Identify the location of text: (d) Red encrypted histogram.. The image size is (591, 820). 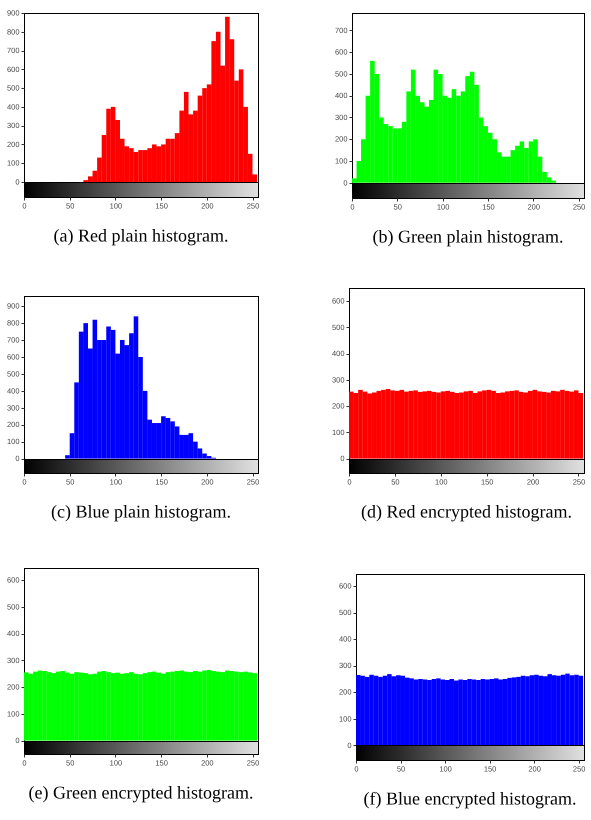
(466, 512).